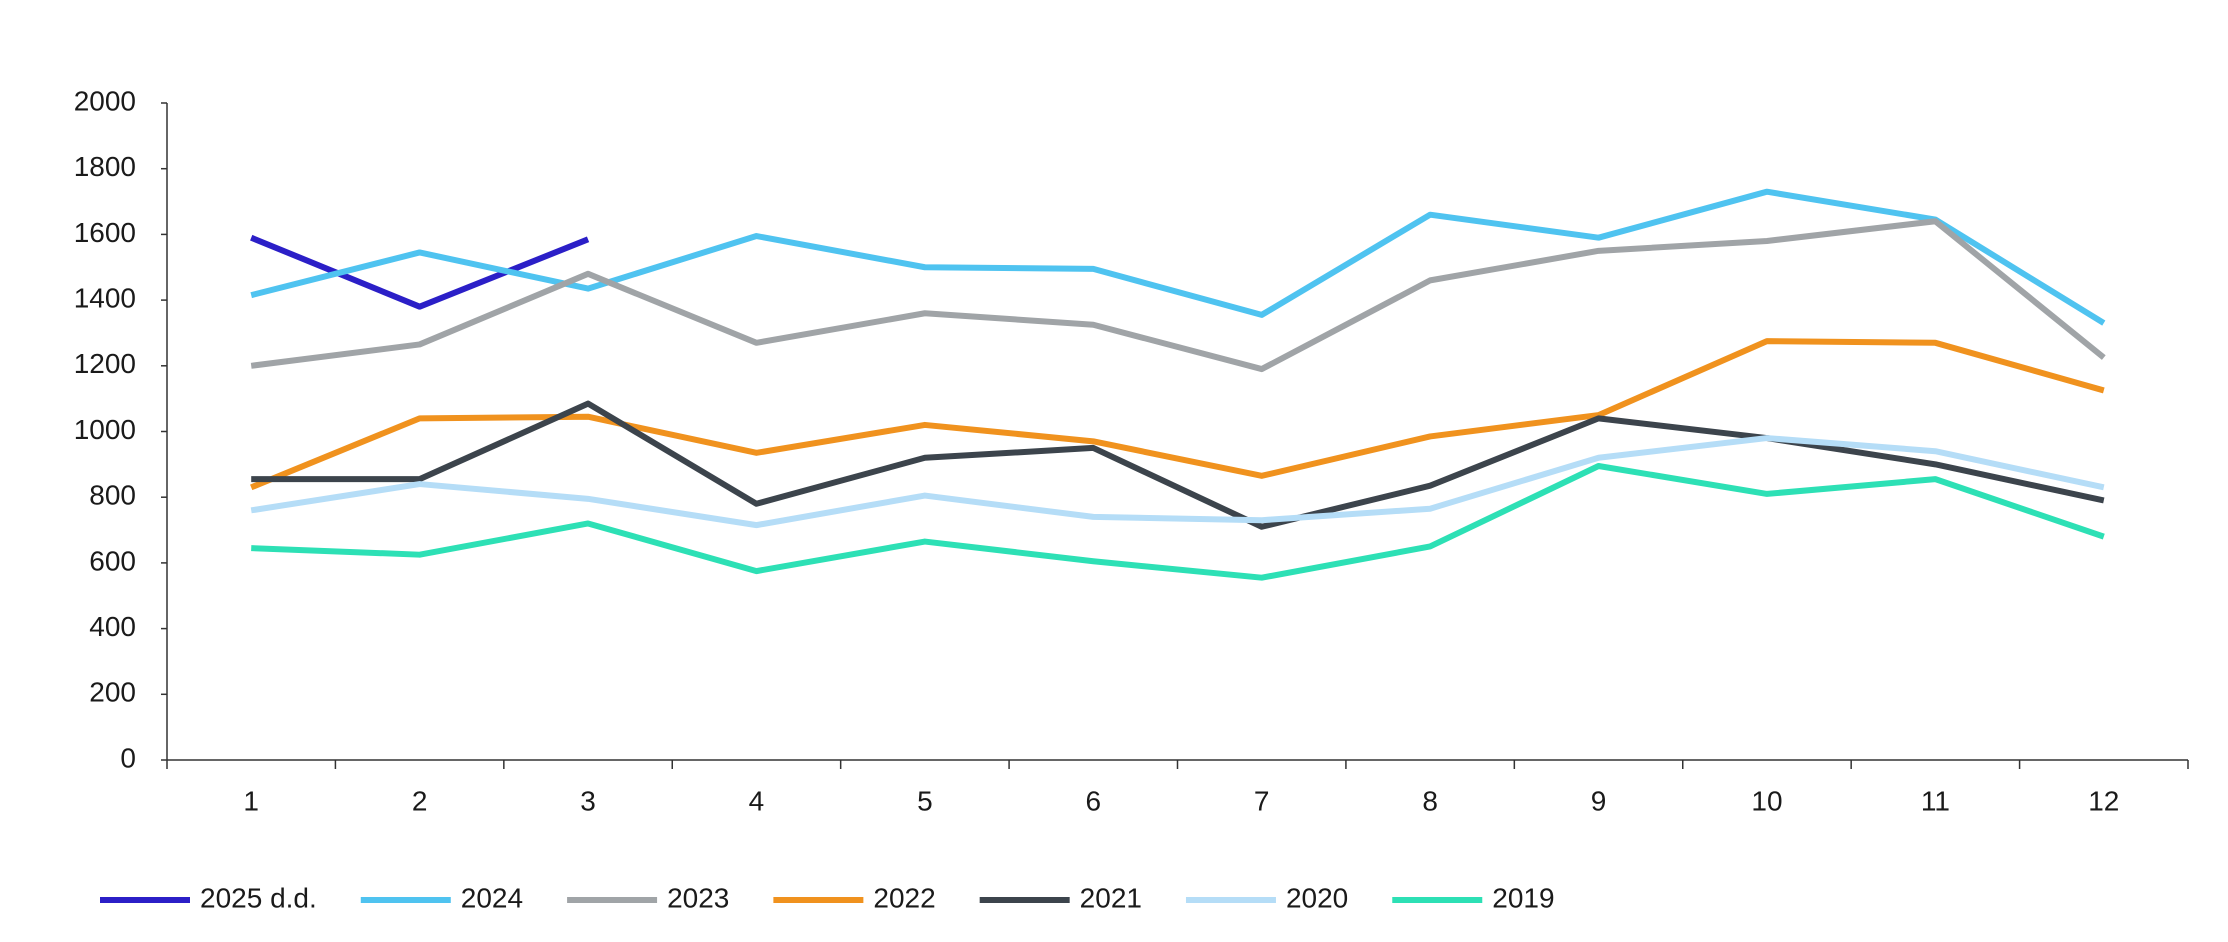 This screenshot has width=2228, height=942. Describe the element at coordinates (1935, 800) in the screenshot. I see `x-tick-label: 11` at that location.